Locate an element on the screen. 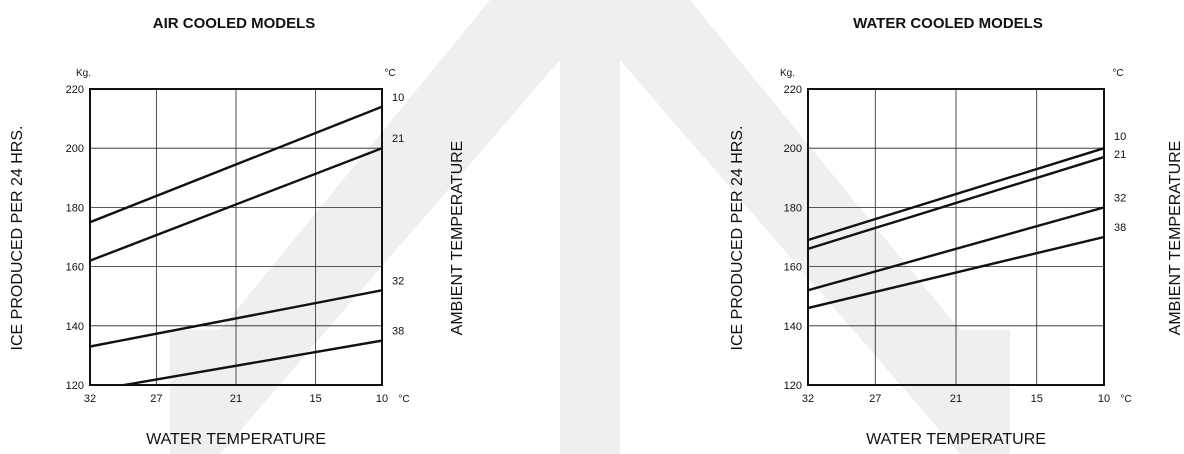 The width and height of the screenshot is (1184, 454). chart-title: AIR COOLED MODELS is located at coordinates (234, 23).